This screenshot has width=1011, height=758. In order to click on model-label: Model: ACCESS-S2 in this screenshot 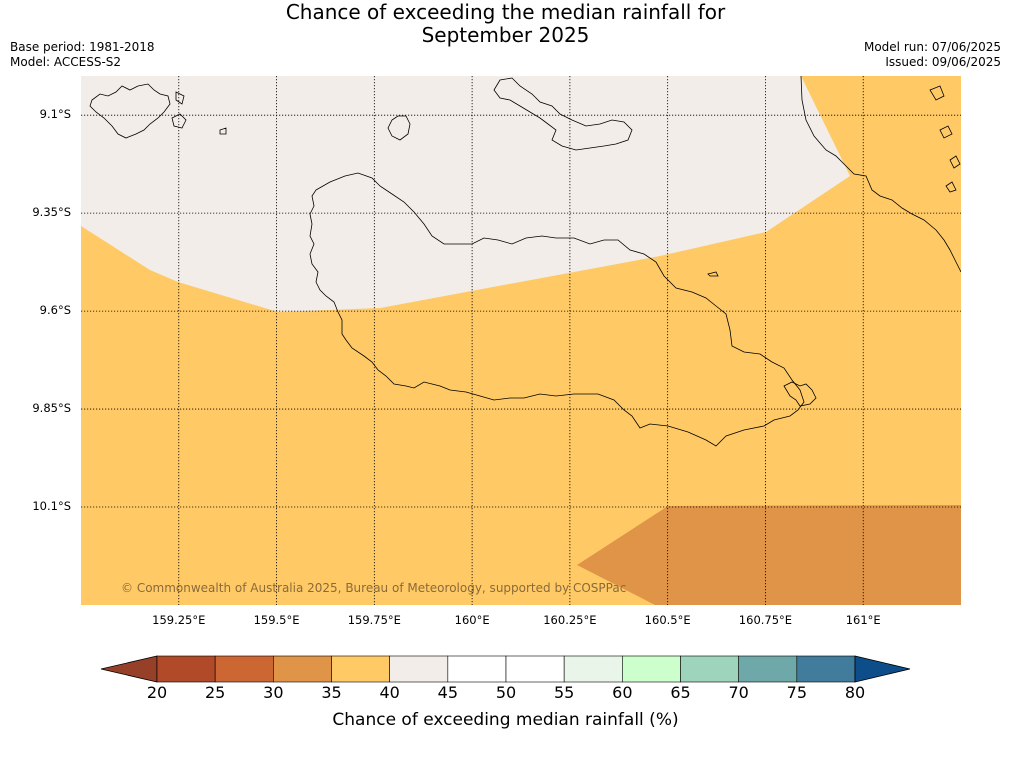, I will do `click(66, 62)`.